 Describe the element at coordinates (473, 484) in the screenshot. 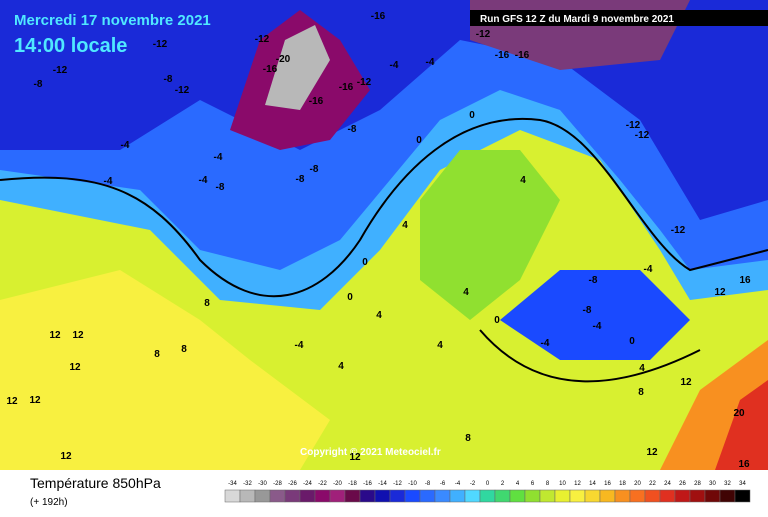

I see `scale-label: -2` at that location.